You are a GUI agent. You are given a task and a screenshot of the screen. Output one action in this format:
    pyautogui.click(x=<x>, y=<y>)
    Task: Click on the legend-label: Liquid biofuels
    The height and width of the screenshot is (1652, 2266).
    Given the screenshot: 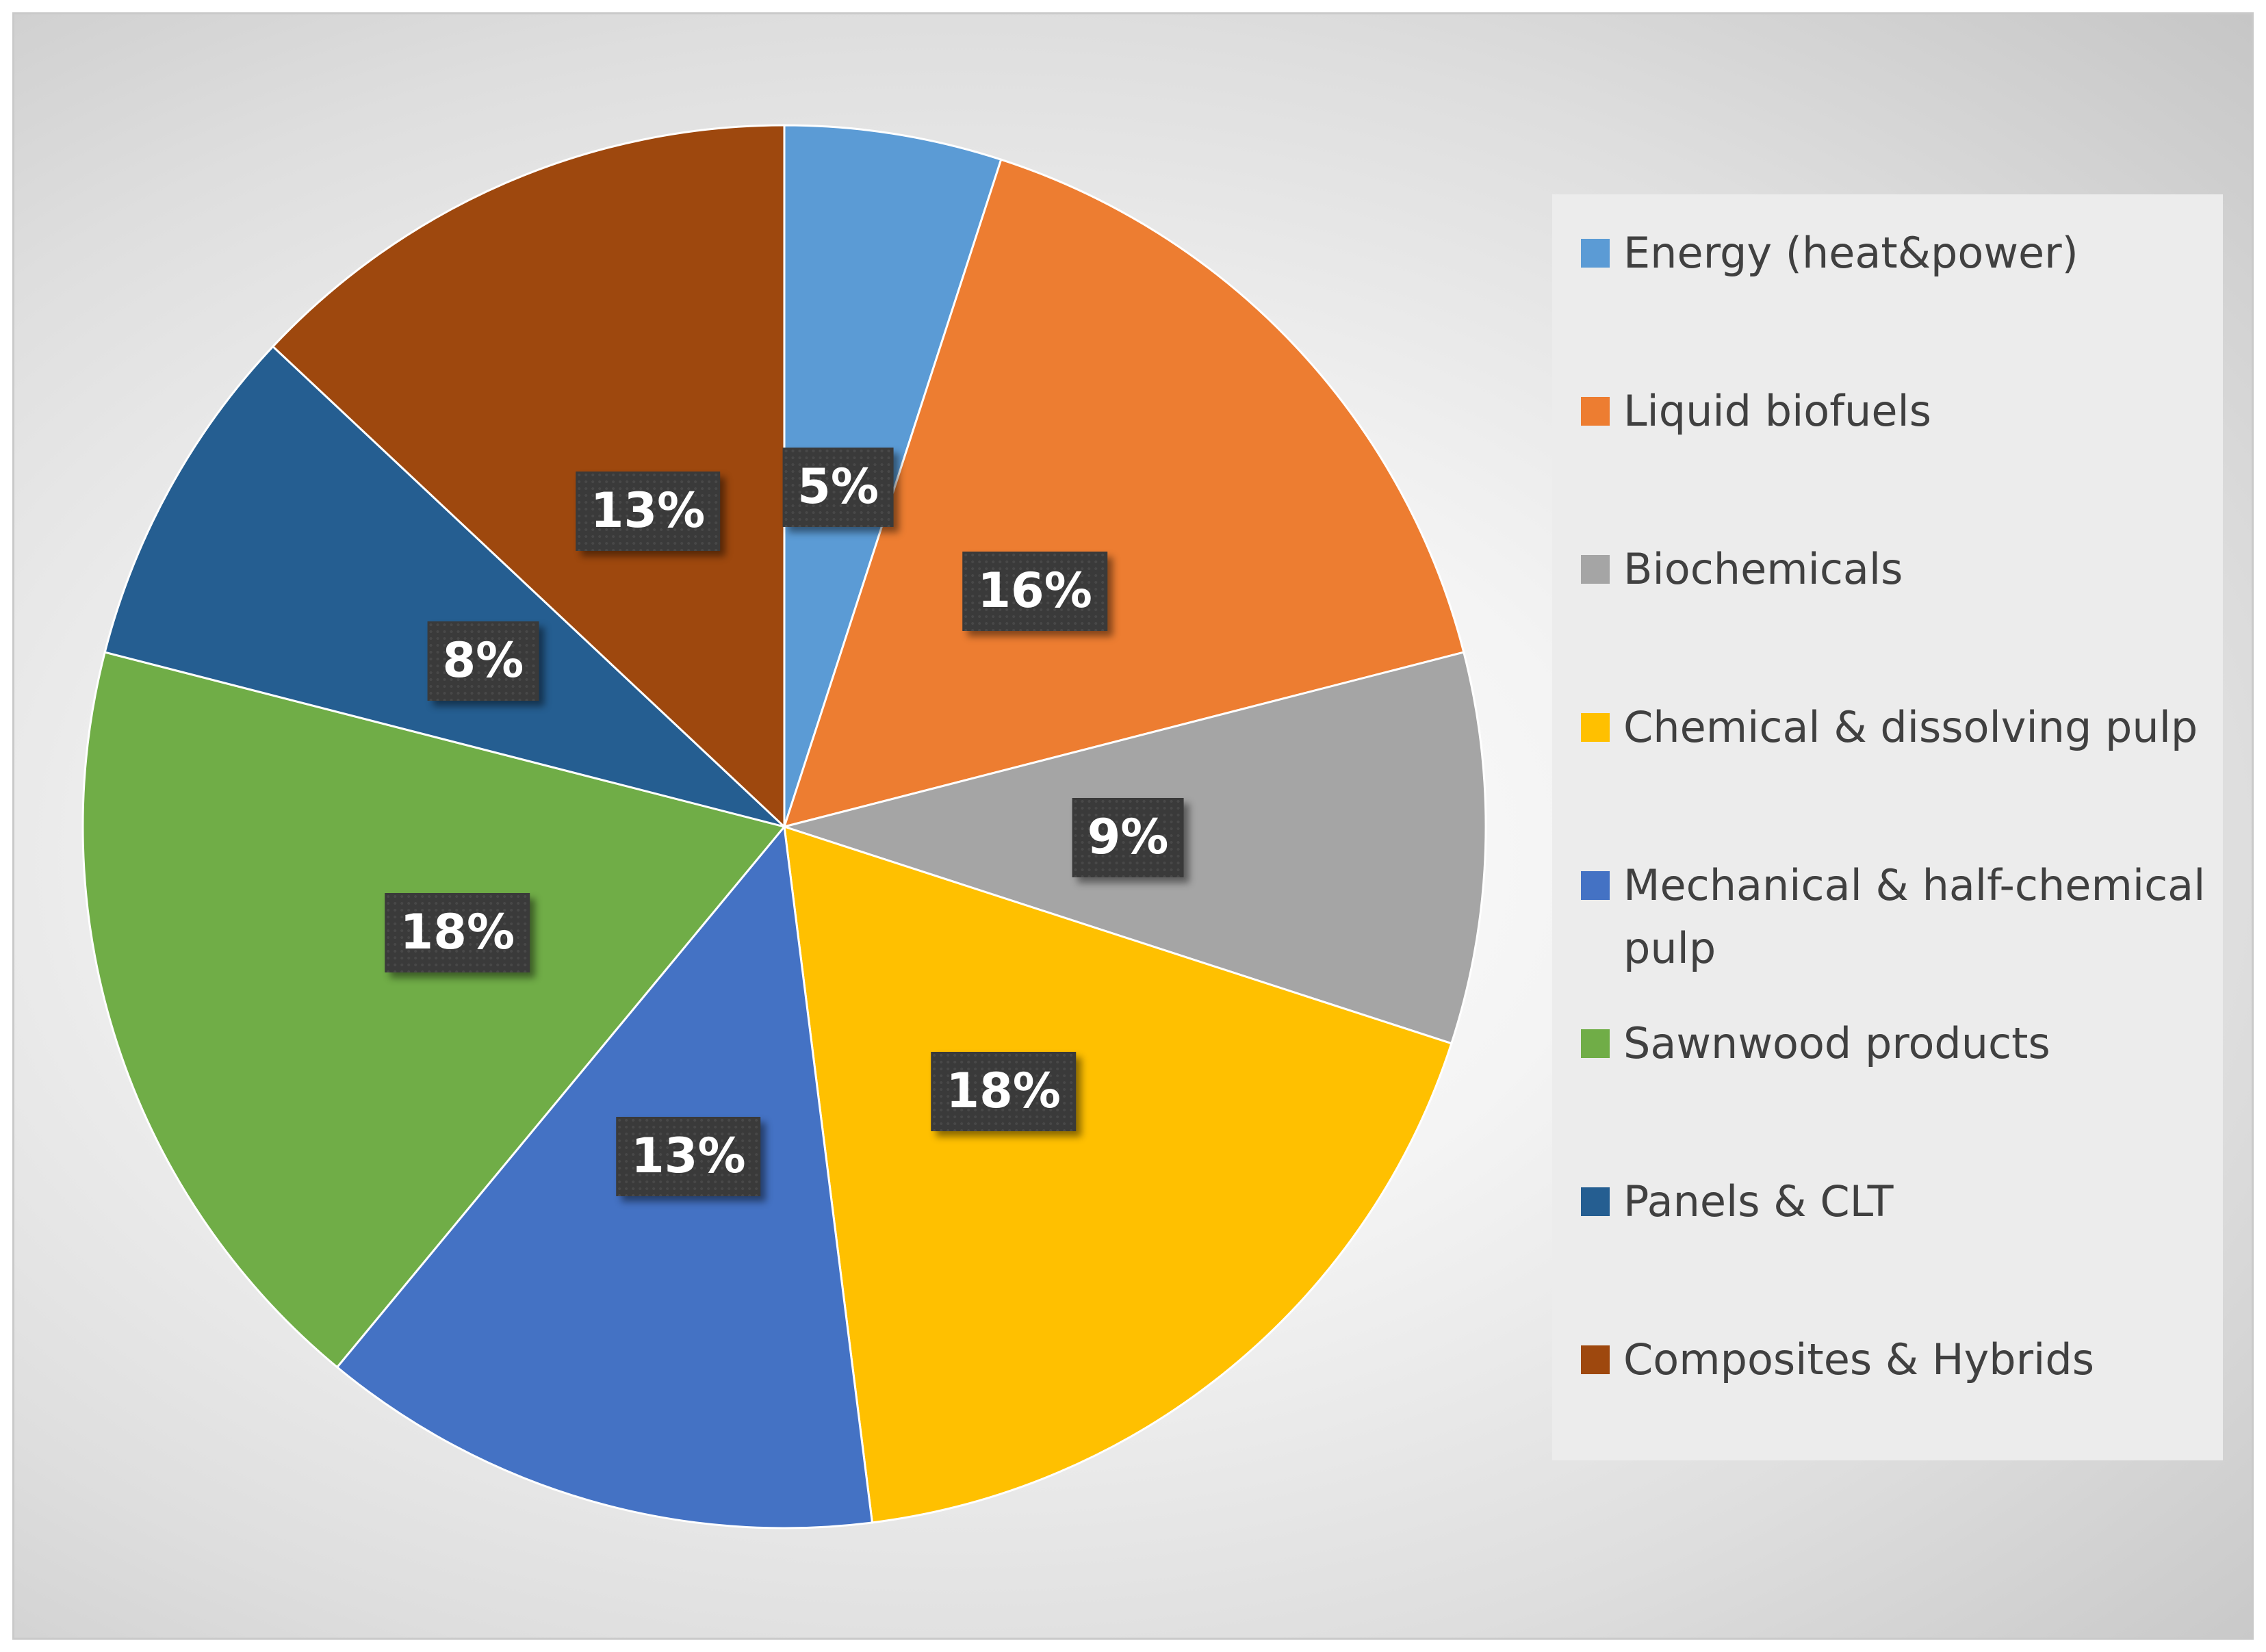 What is the action you would take?
    pyautogui.click(x=1778, y=411)
    